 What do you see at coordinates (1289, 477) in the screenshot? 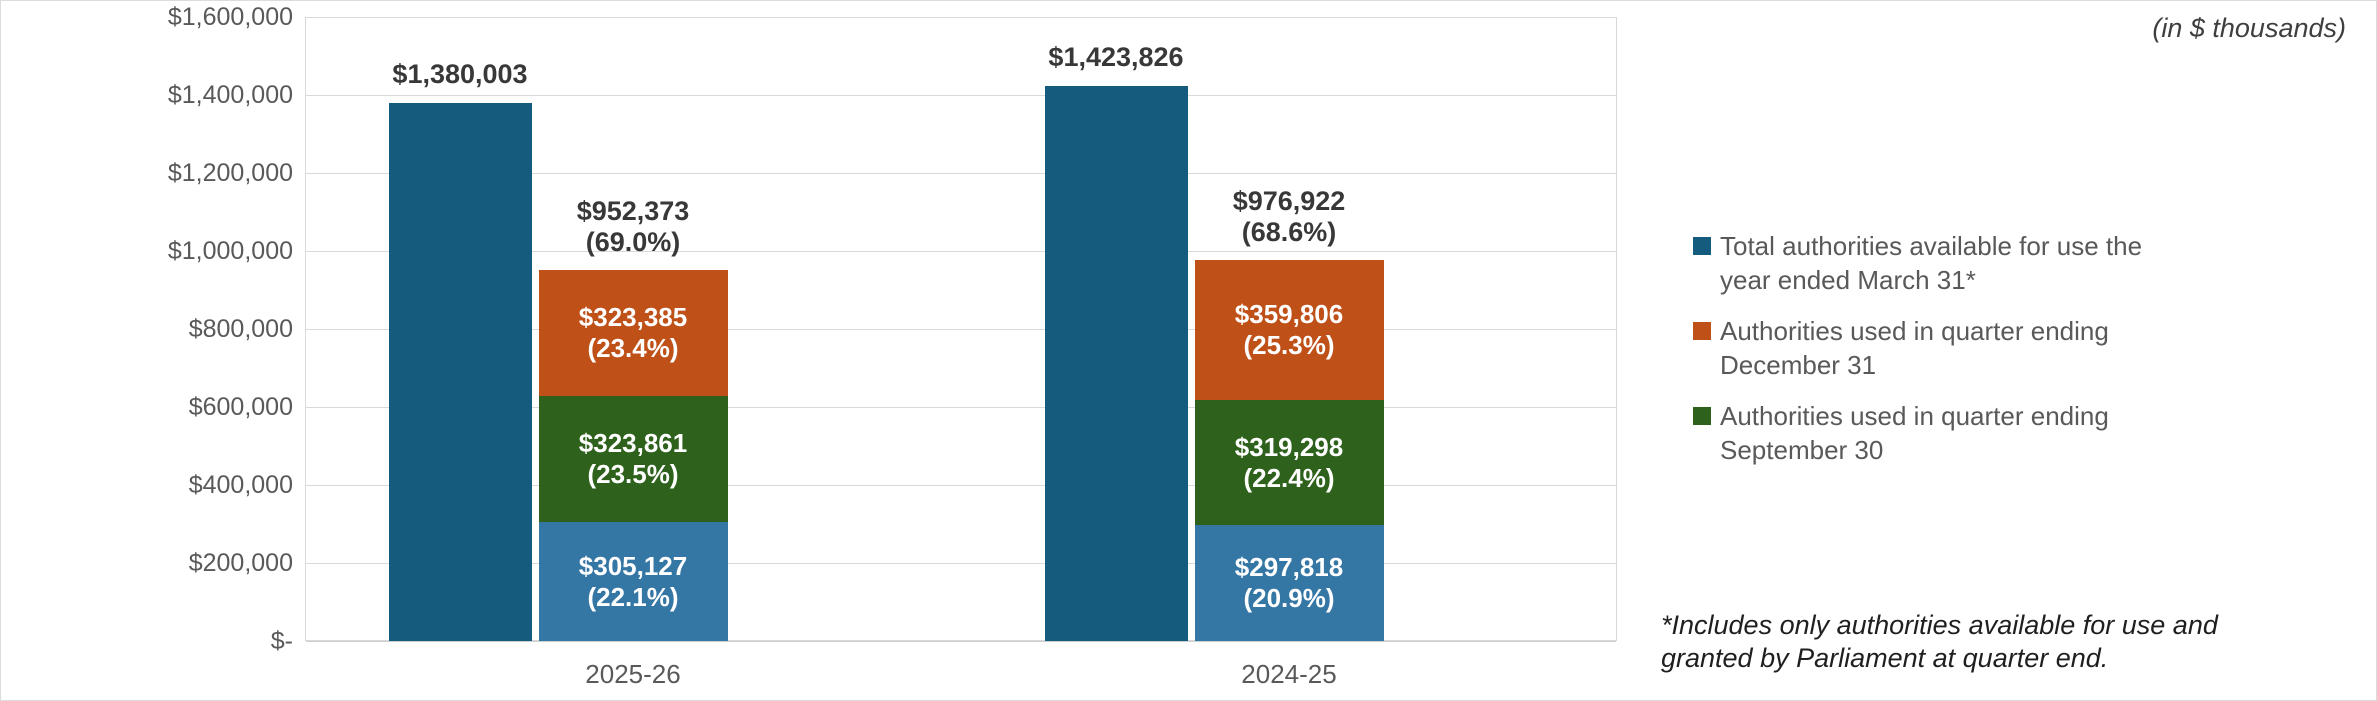
I see `segment-percent: (22.4%)` at bounding box center [1289, 477].